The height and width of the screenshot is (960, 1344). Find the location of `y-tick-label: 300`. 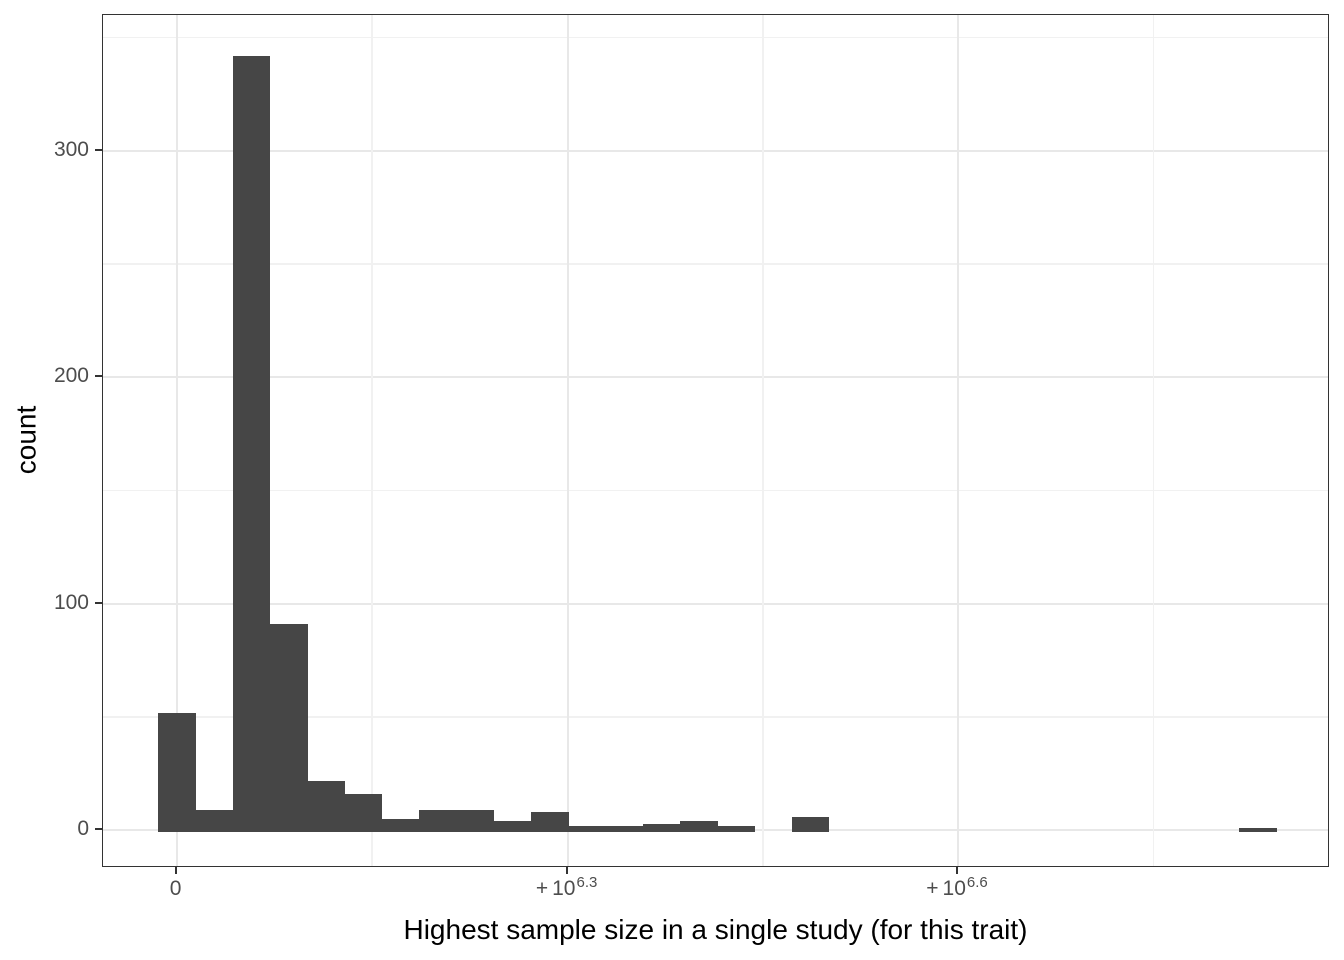

y-tick-label: 300 is located at coordinates (71, 149).